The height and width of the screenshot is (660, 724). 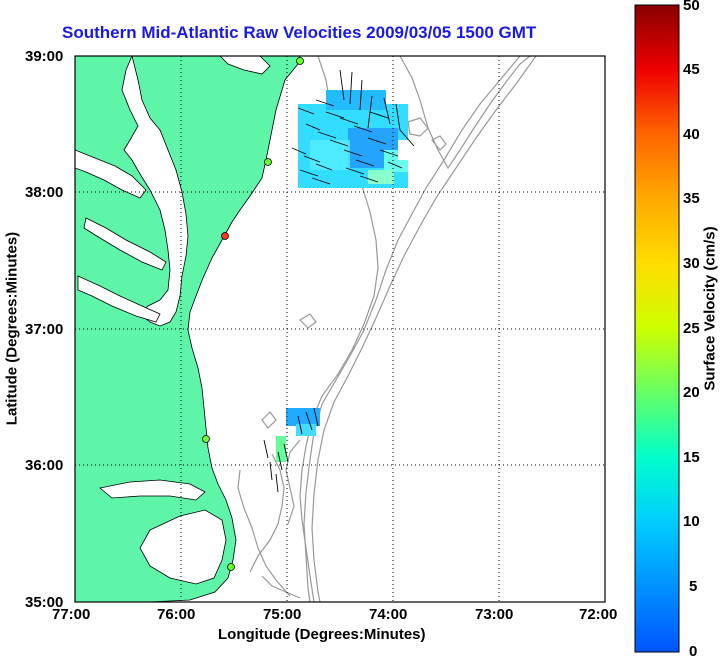 I want to click on y-axis-label: Latitude (Degrees:Minutes), so click(x=12, y=328).